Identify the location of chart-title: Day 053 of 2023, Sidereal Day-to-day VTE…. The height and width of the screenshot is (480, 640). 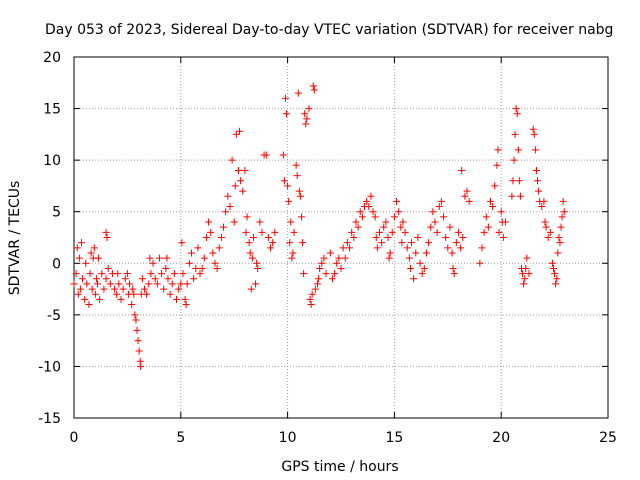
(329, 30).